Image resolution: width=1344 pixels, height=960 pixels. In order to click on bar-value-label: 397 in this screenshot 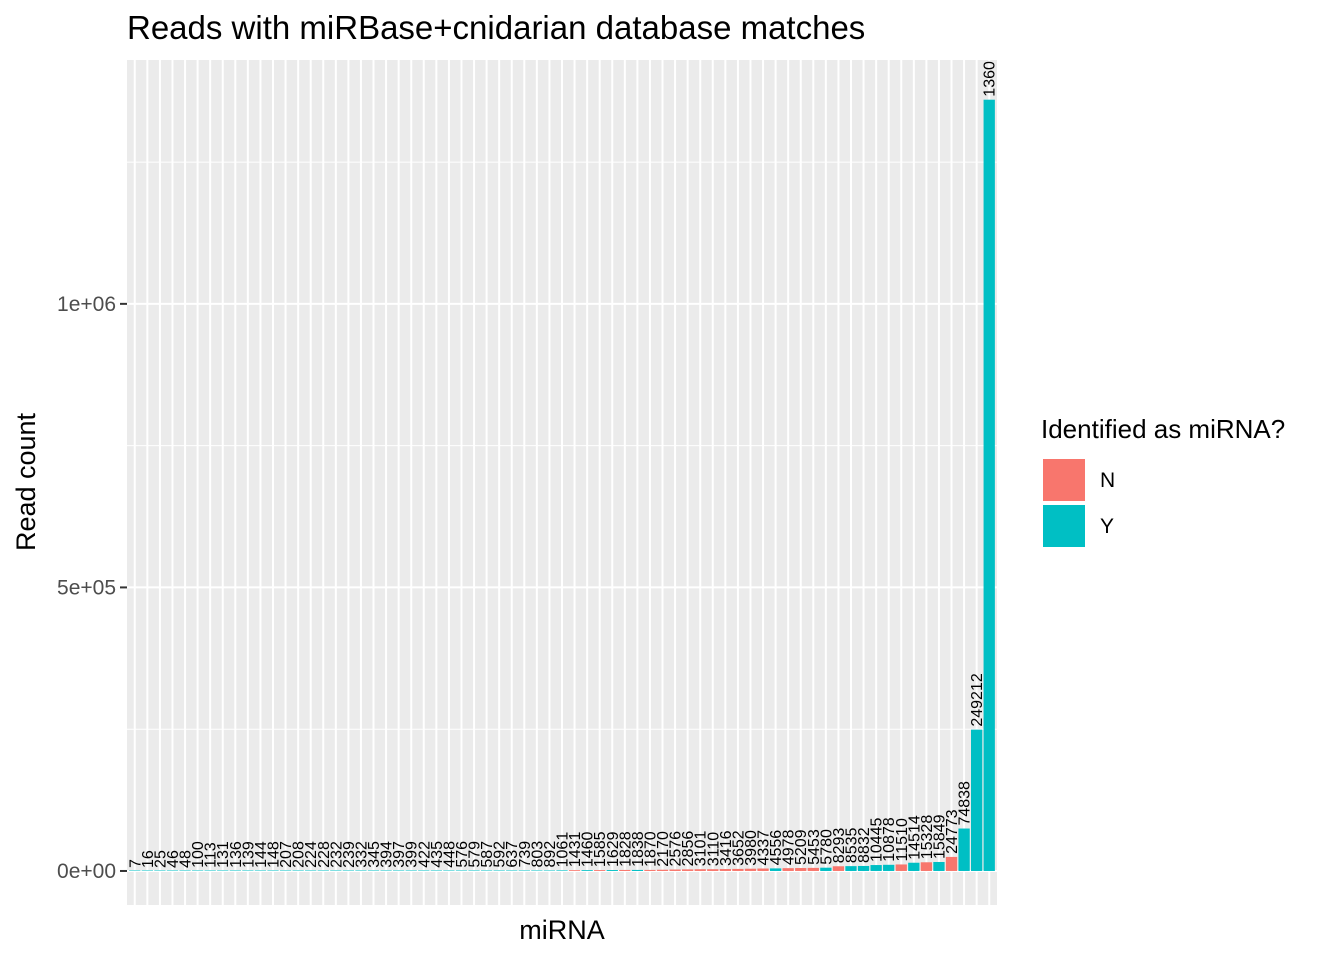, I will do `click(399, 854)`.